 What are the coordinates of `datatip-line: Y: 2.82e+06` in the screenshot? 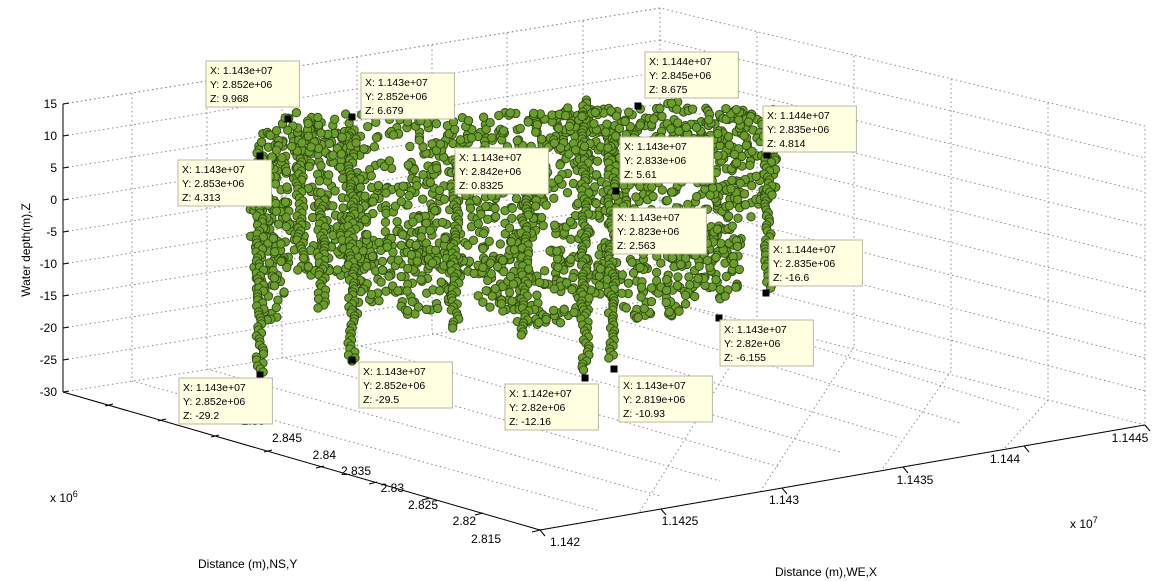 It's located at (752, 344).